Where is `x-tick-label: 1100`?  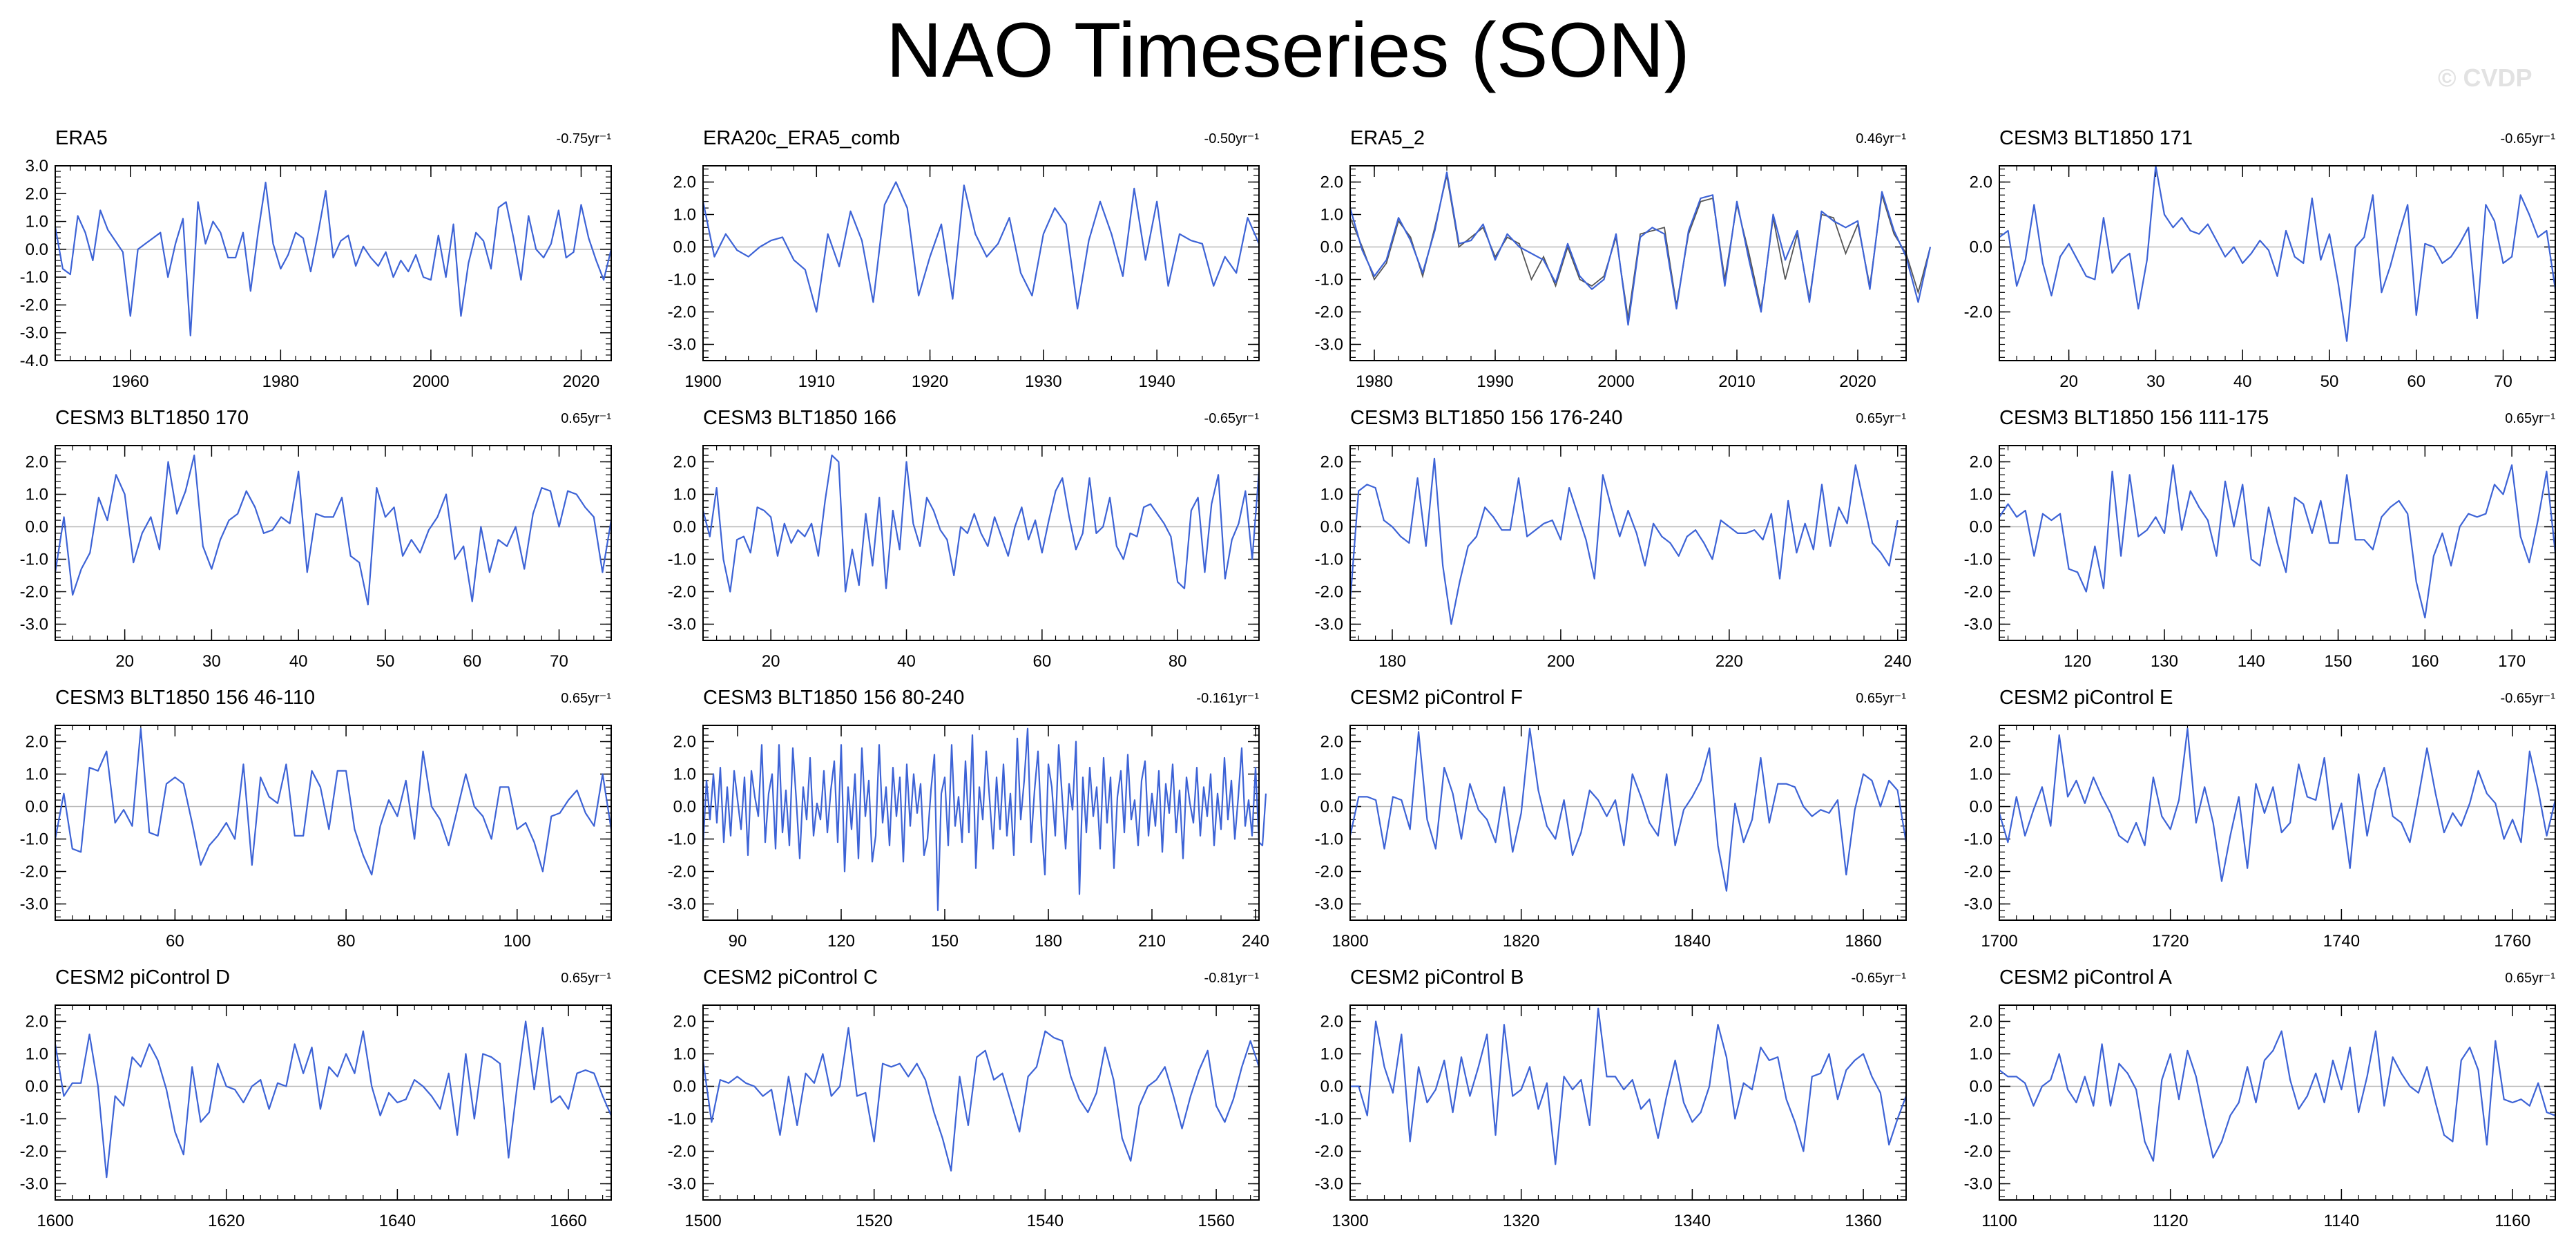
x-tick-label: 1100 is located at coordinates (1999, 1221).